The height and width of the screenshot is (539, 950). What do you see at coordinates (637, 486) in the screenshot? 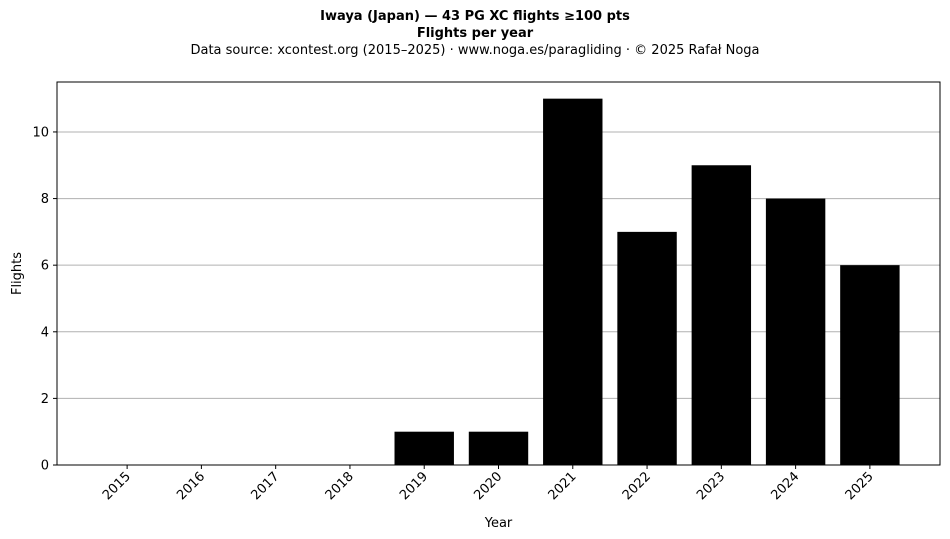
I see `x-tick-label: 2022` at bounding box center [637, 486].